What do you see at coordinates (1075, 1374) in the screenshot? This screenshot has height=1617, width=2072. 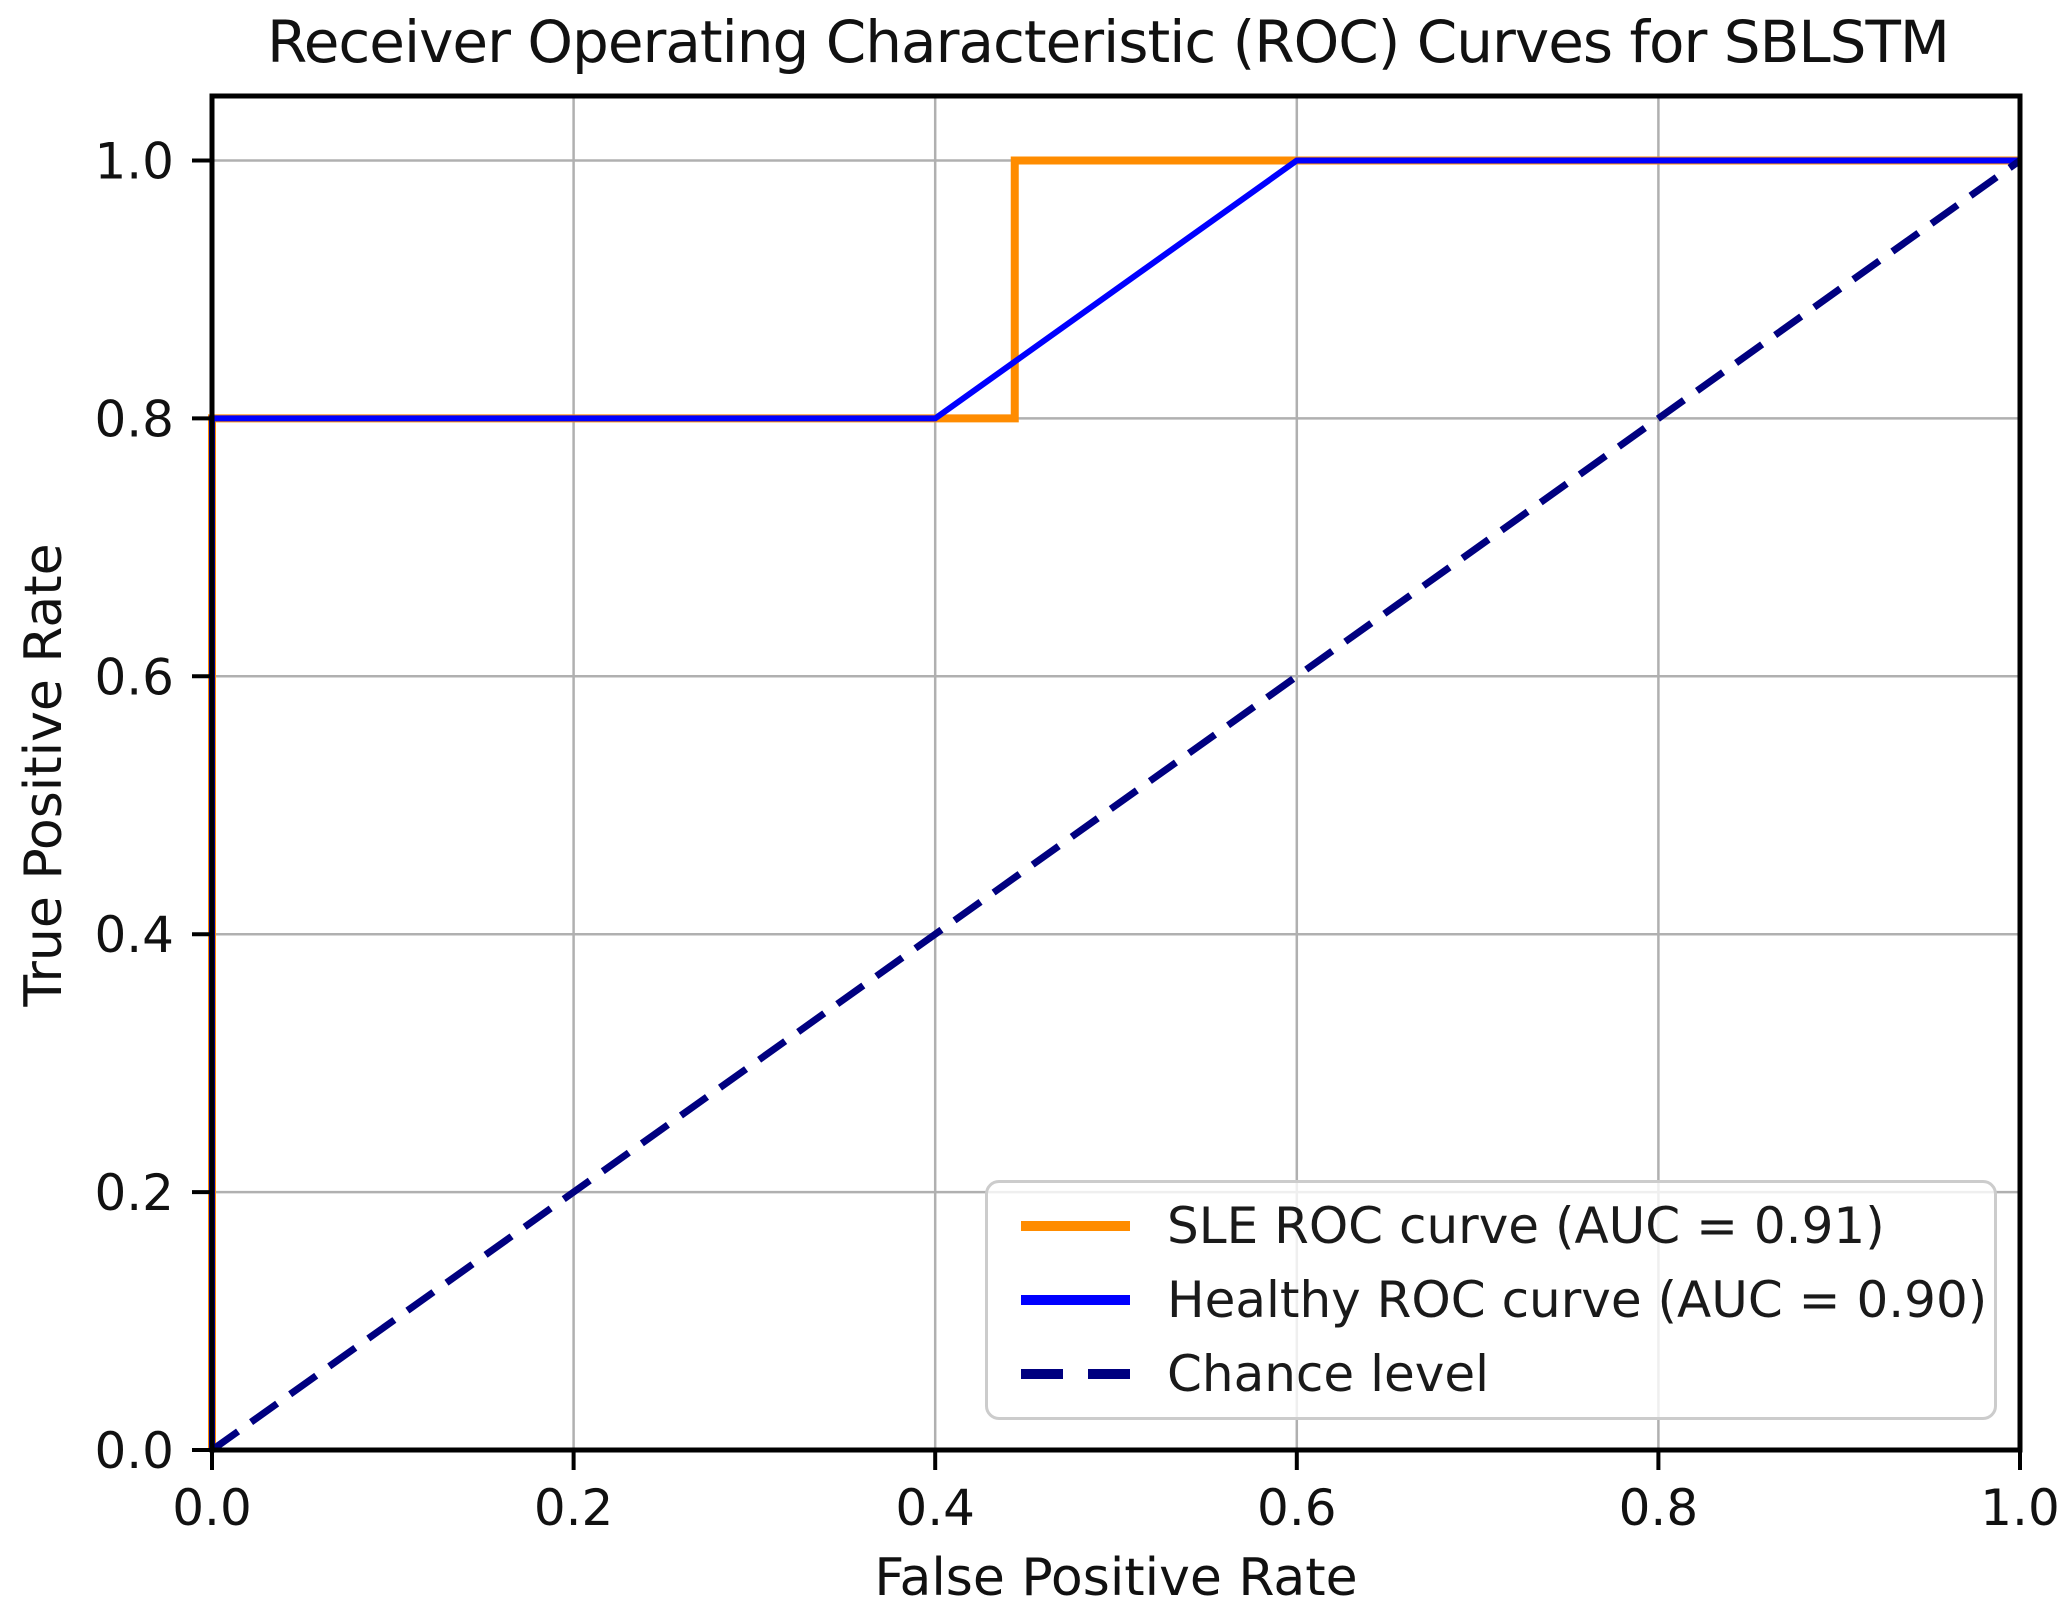 I see `chance-dashed-swatch-icon` at bounding box center [1075, 1374].